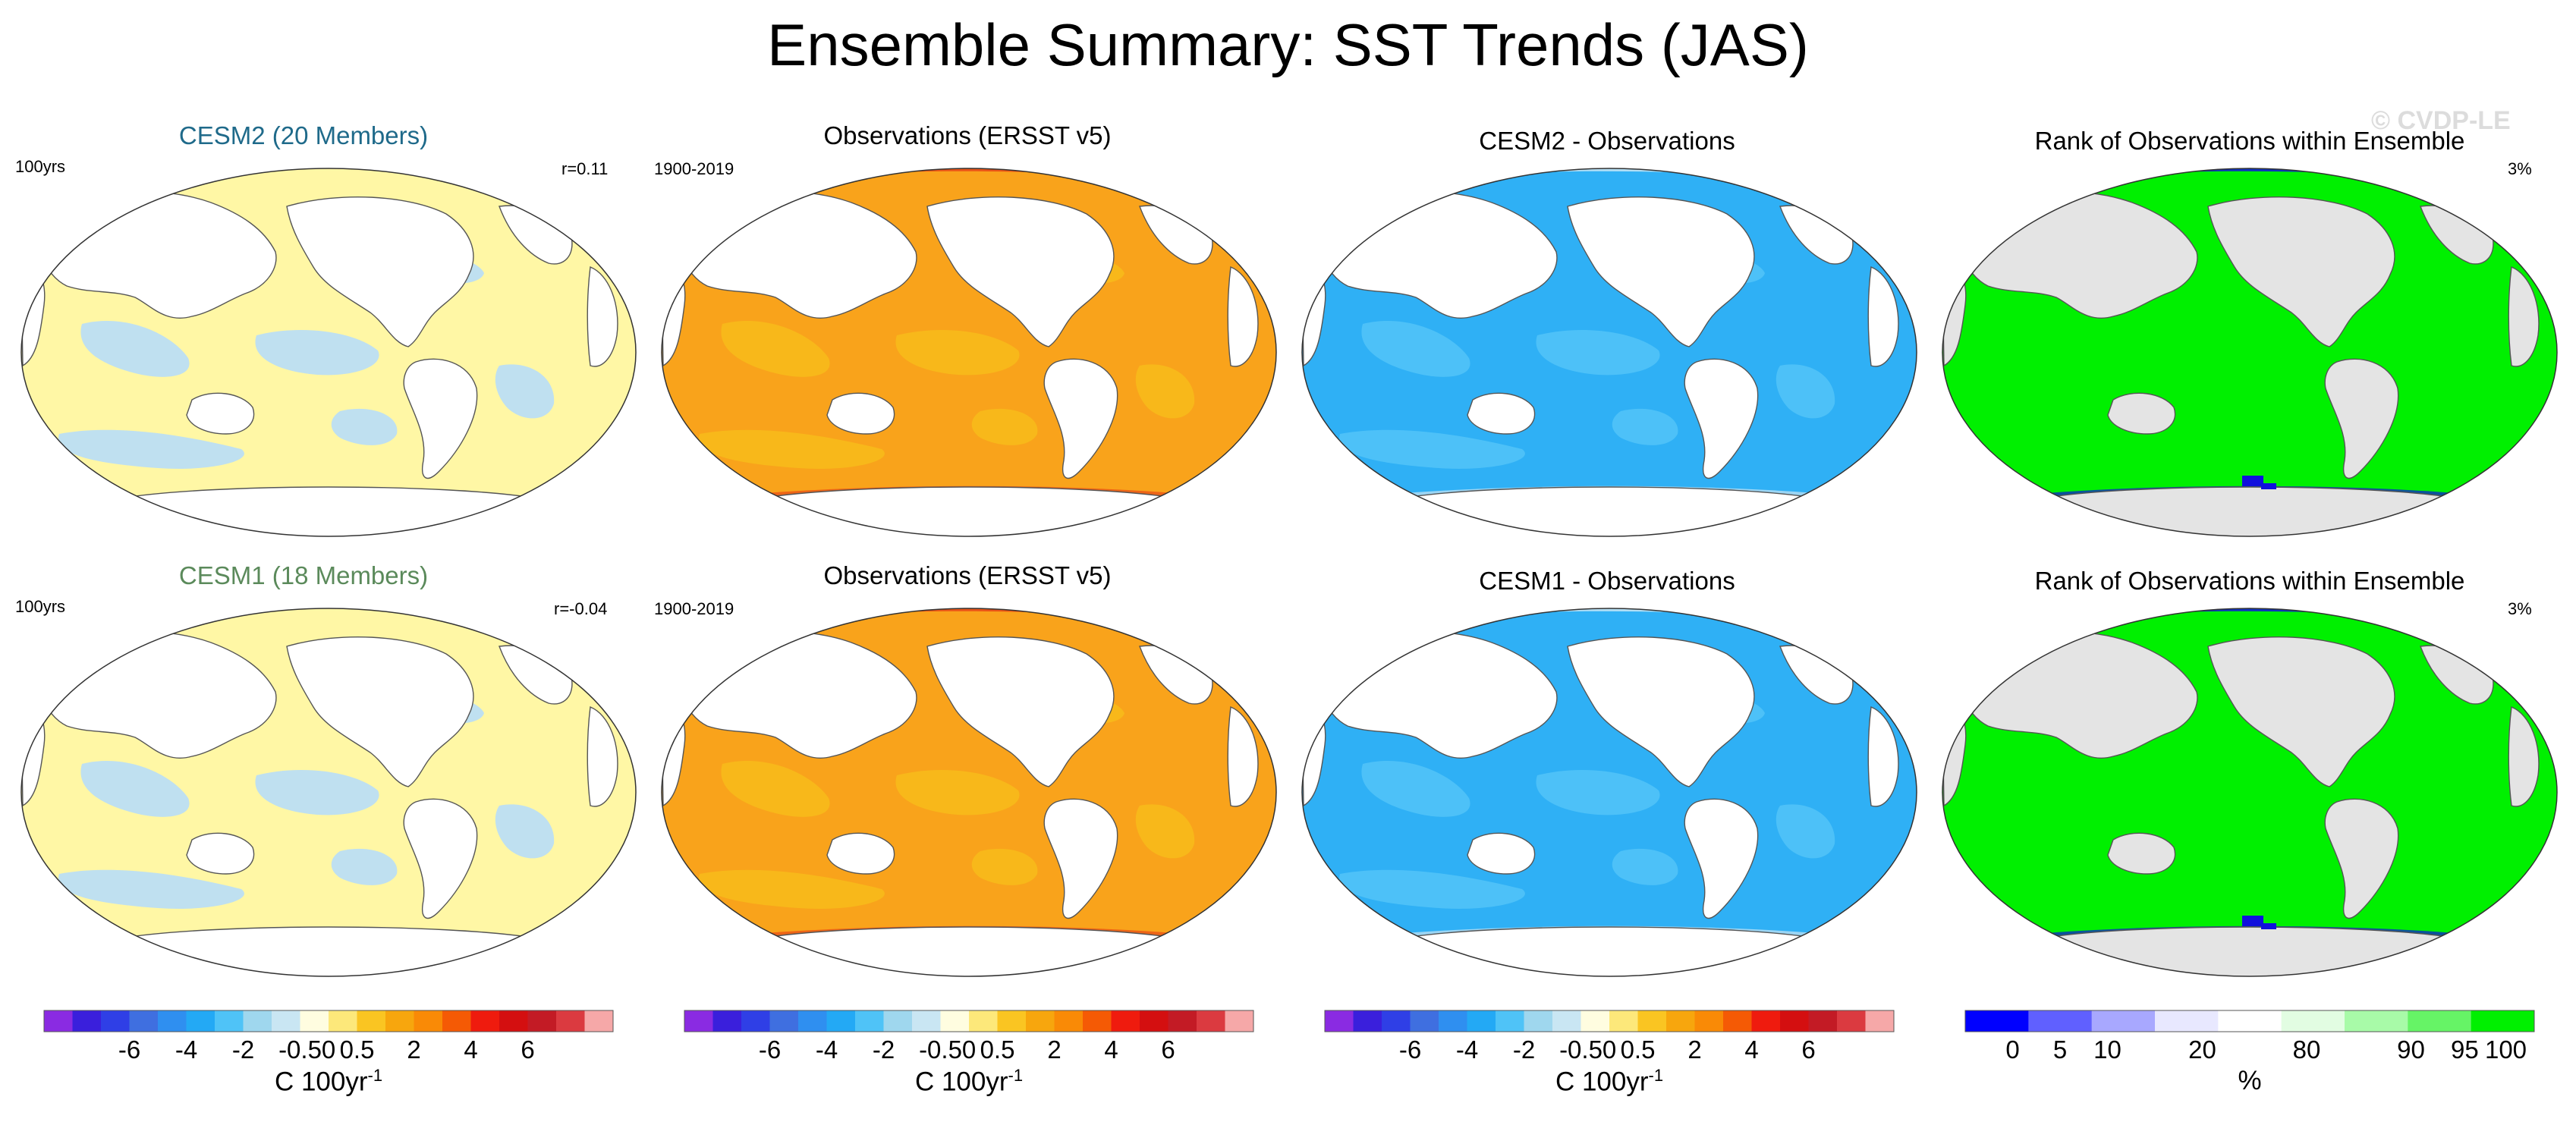  Describe the element at coordinates (2060, 1049) in the screenshot. I see `colorbar-tick-label: 5` at that location.